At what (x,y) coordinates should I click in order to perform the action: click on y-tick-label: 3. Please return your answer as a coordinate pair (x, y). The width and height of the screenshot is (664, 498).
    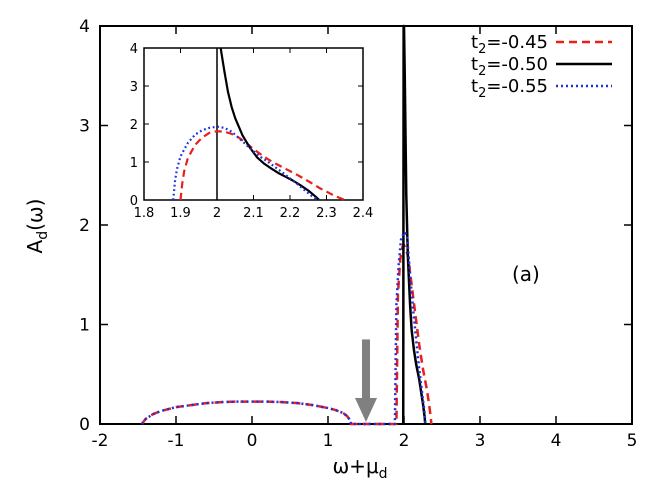
    Looking at the image, I should click on (84, 127).